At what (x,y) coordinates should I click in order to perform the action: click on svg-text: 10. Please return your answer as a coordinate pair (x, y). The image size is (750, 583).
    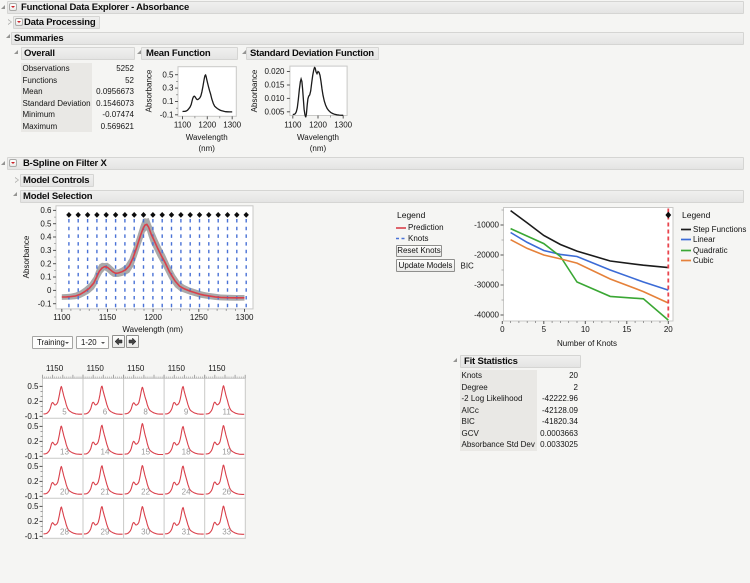
    Looking at the image, I should click on (585, 329).